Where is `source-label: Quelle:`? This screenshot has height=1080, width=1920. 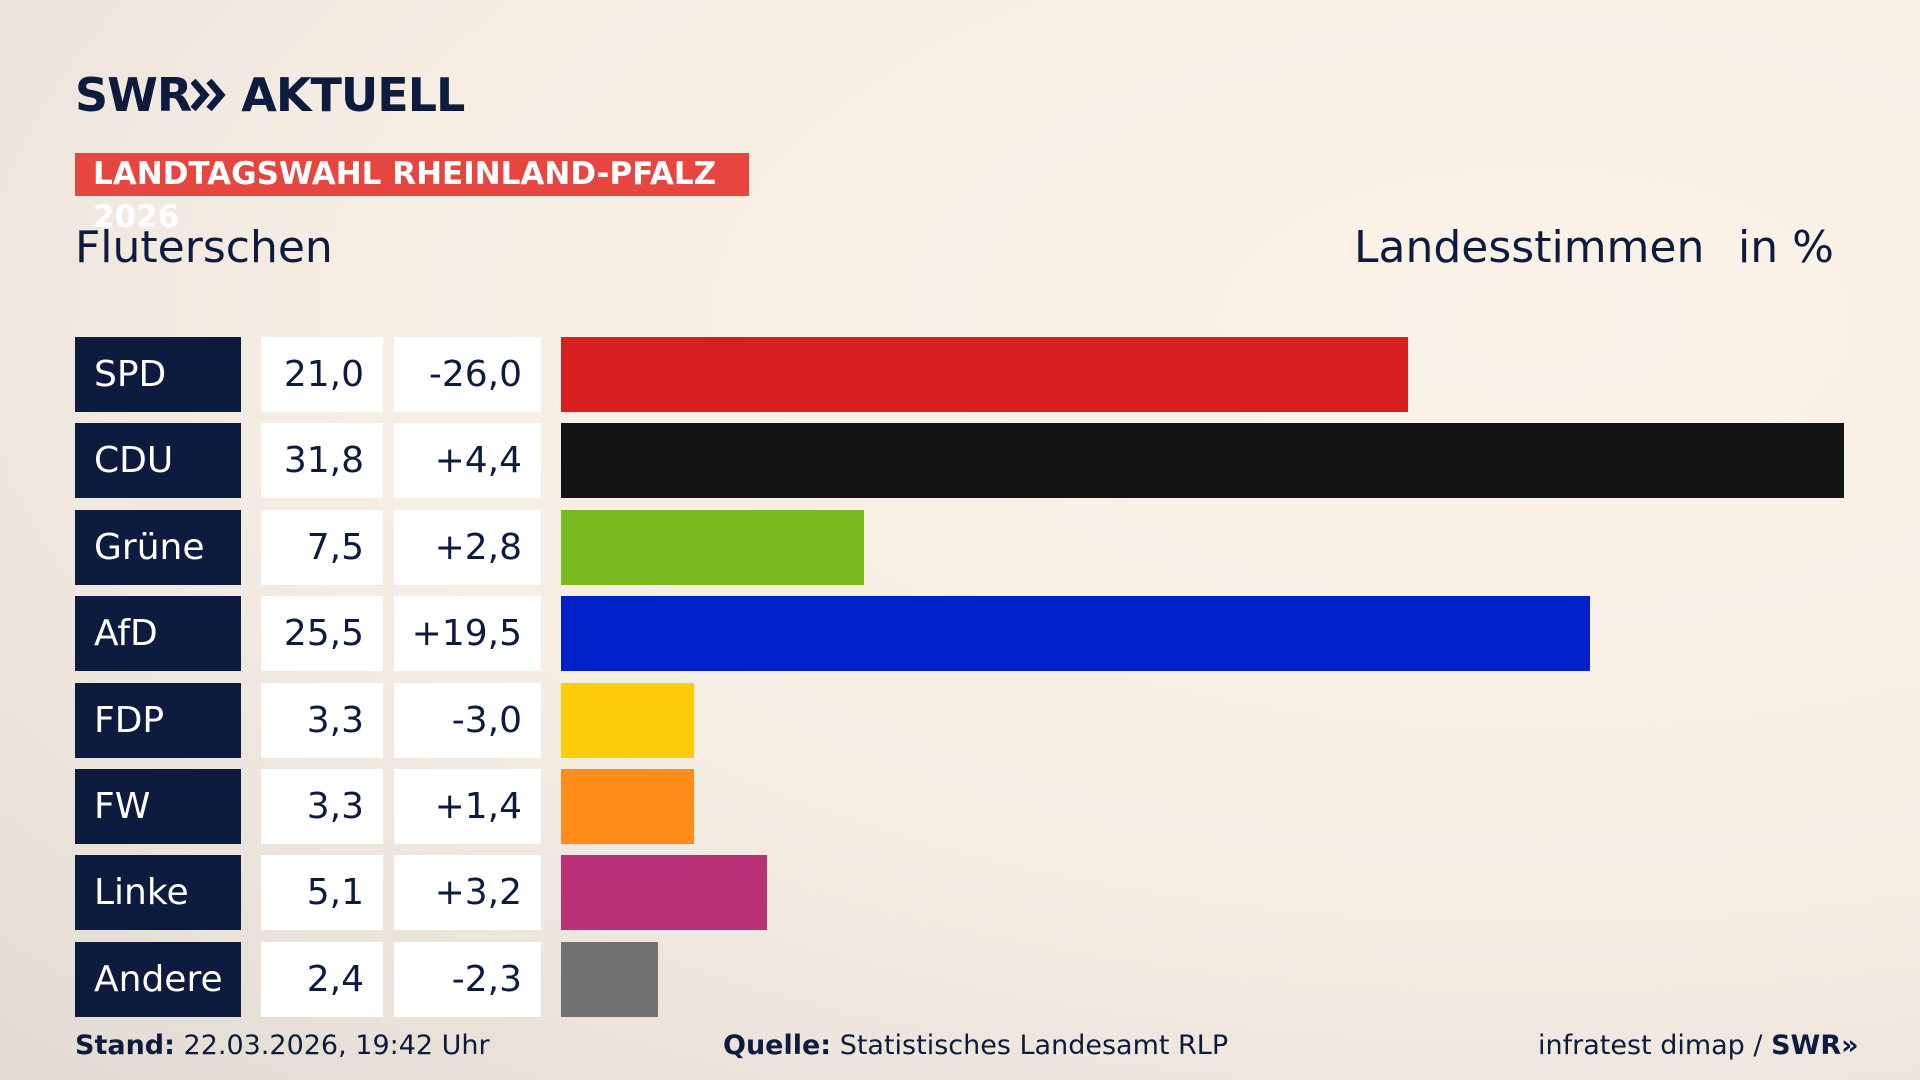
source-label: Quelle: is located at coordinates (777, 1045).